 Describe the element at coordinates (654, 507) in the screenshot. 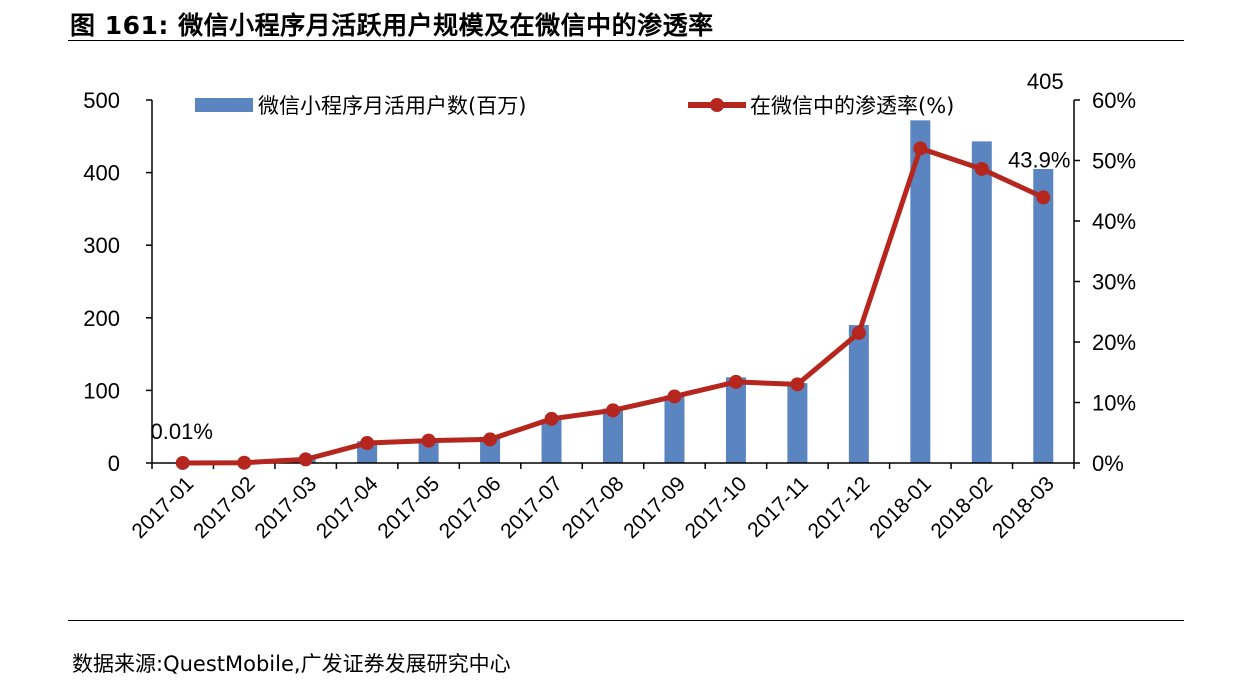

I see `x-tick-label: 2017-09` at that location.